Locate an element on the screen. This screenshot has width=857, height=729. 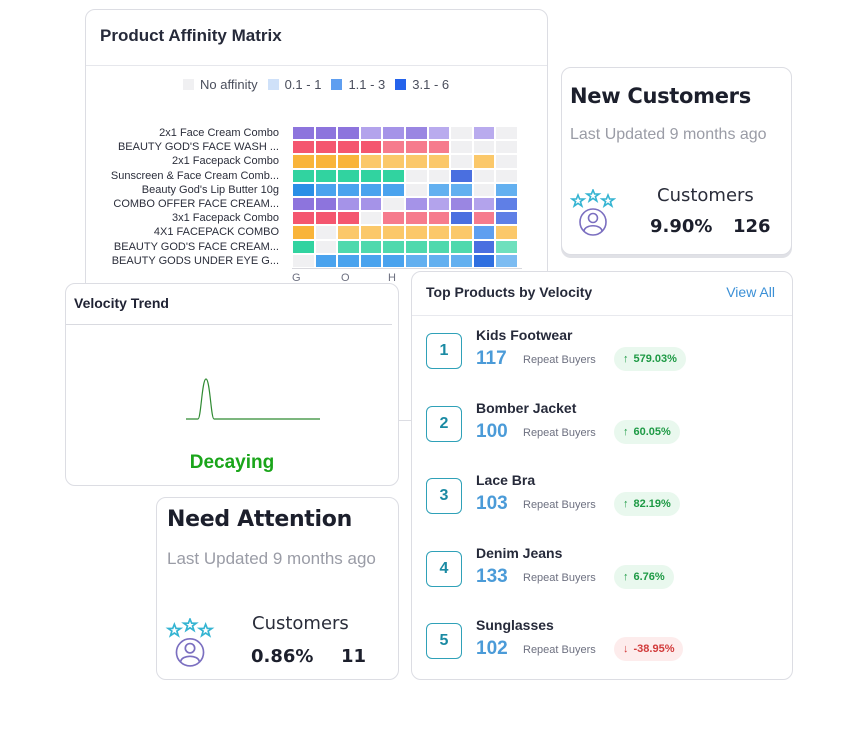
product-list-item: 5 Sunglasses 102 Repeat Buyers ↓ -38.95% is located at coordinates (601, 645).